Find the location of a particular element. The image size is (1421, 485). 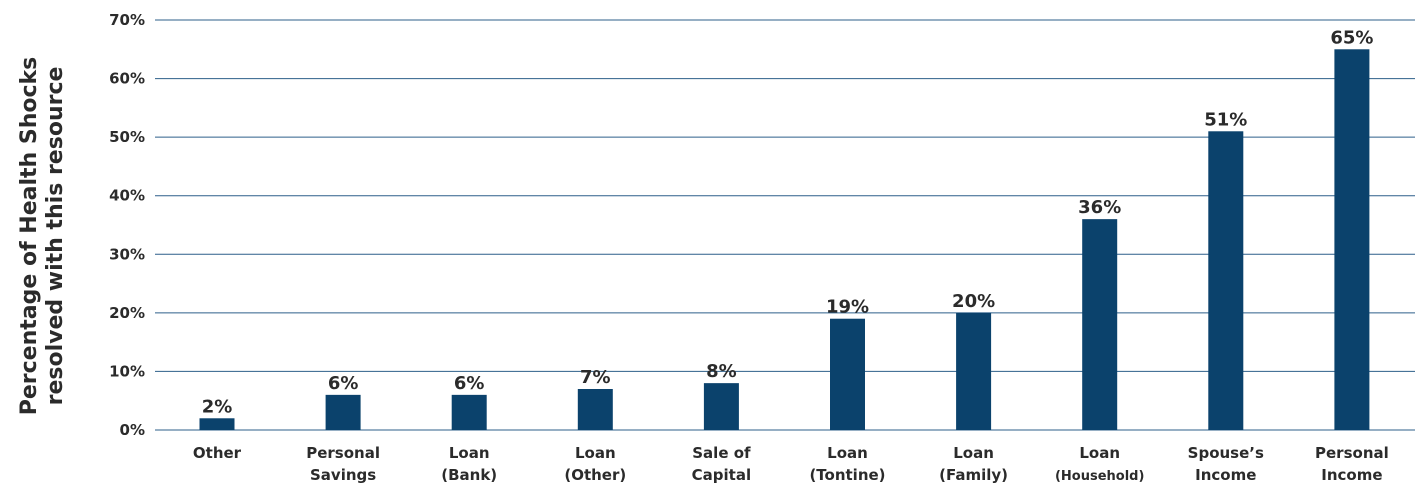

y-tick-label: 60% is located at coordinates (127, 79).